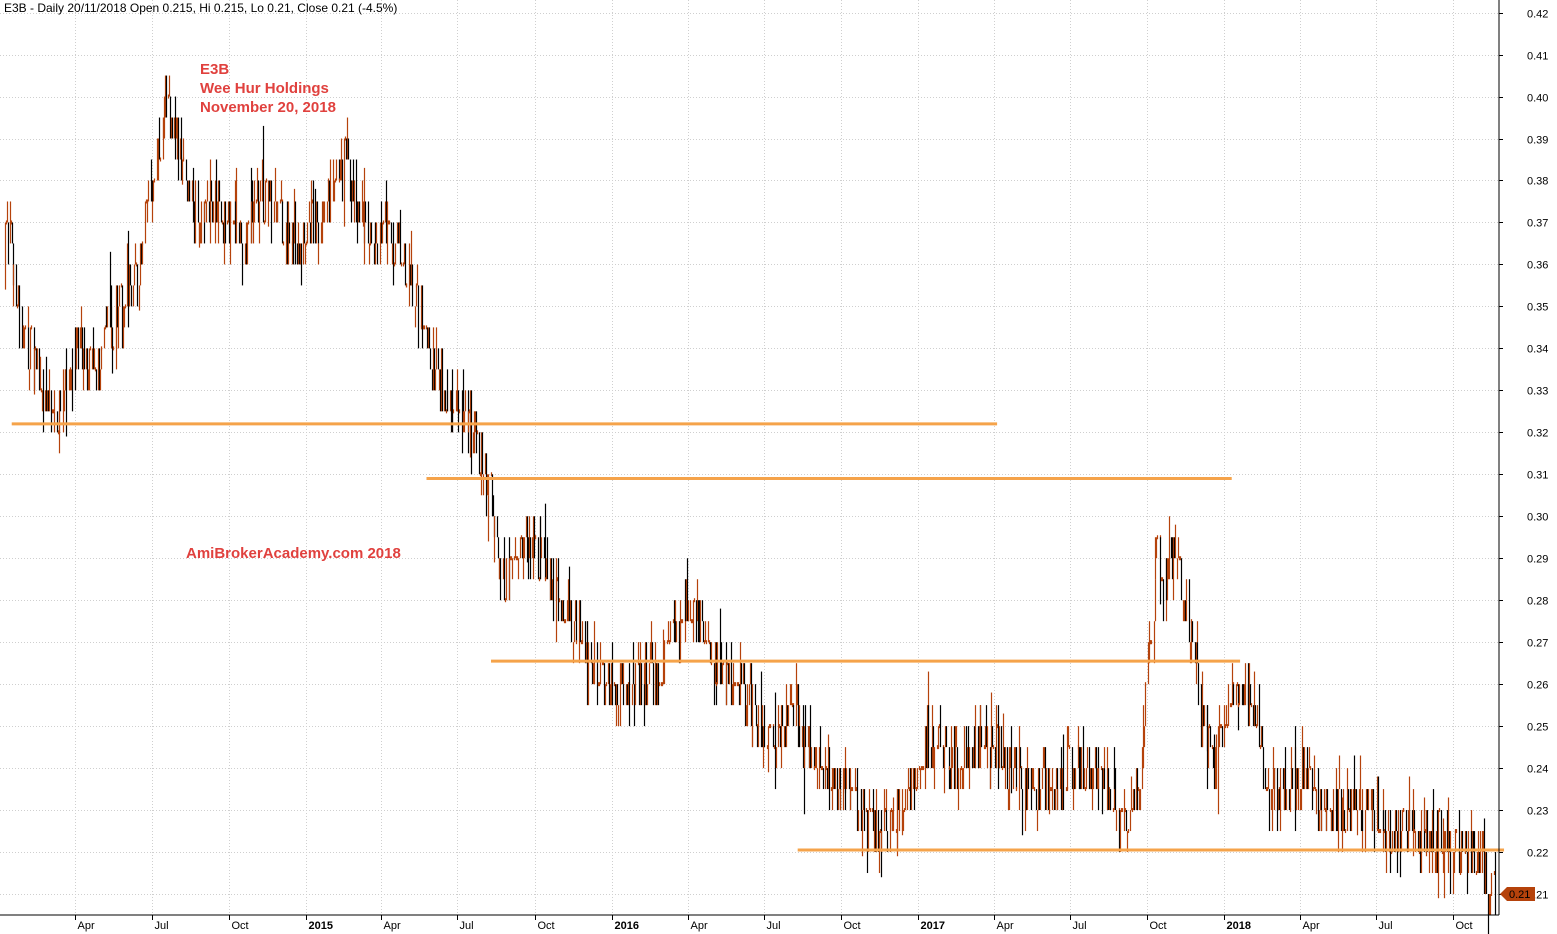 This screenshot has height=934, width=1557. I want to click on annotation-ticker: E3B, so click(215, 69).